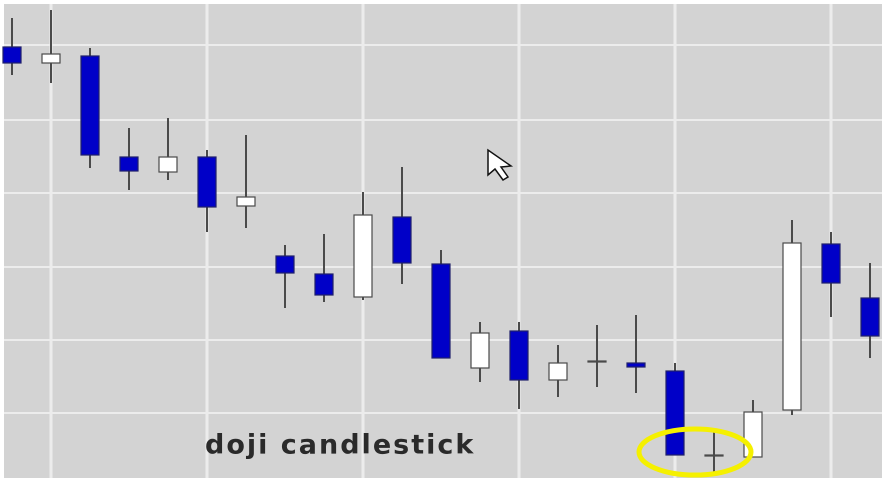 Image resolution: width=882 pixels, height=481 pixels. What do you see at coordinates (340, 445) in the screenshot?
I see `annotation: doji candlestick` at bounding box center [340, 445].